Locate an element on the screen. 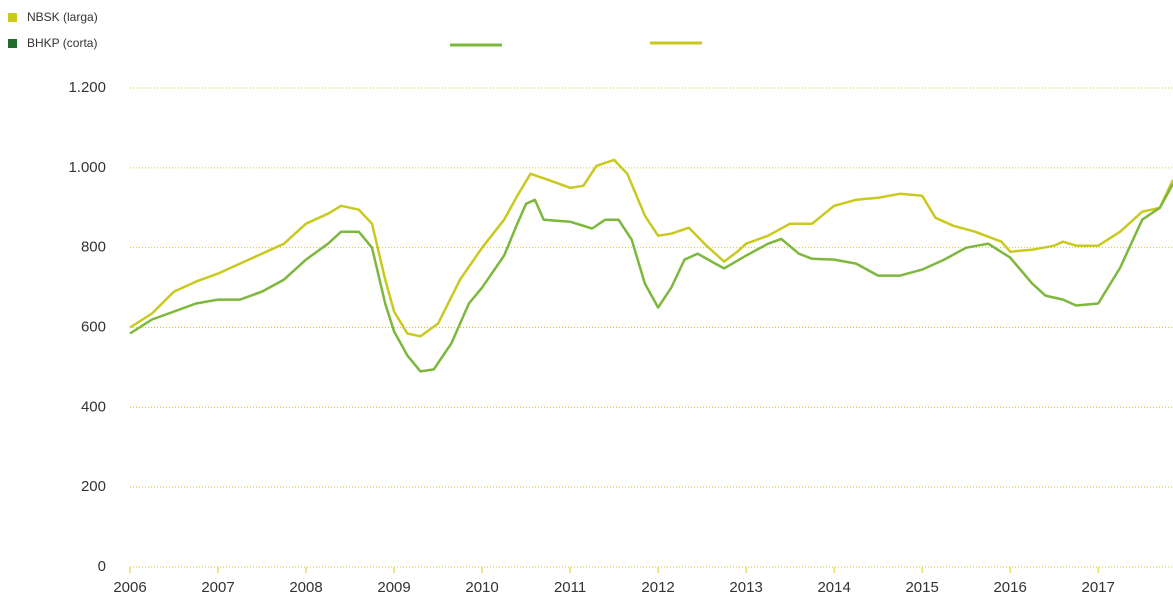 The height and width of the screenshot is (600, 1173). y-tick-label: 600 is located at coordinates (93, 326).